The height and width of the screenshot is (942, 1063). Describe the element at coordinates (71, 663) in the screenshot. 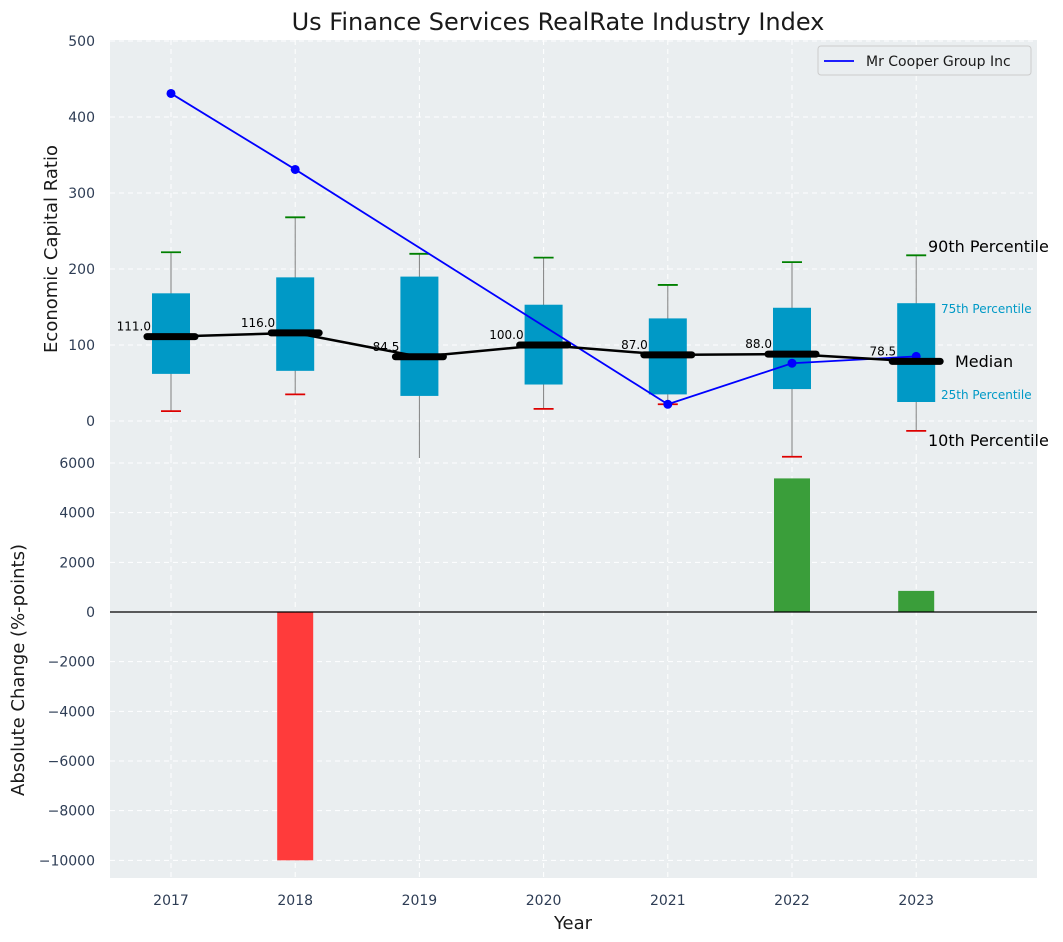

I see `y-tick-label: −2000` at that location.